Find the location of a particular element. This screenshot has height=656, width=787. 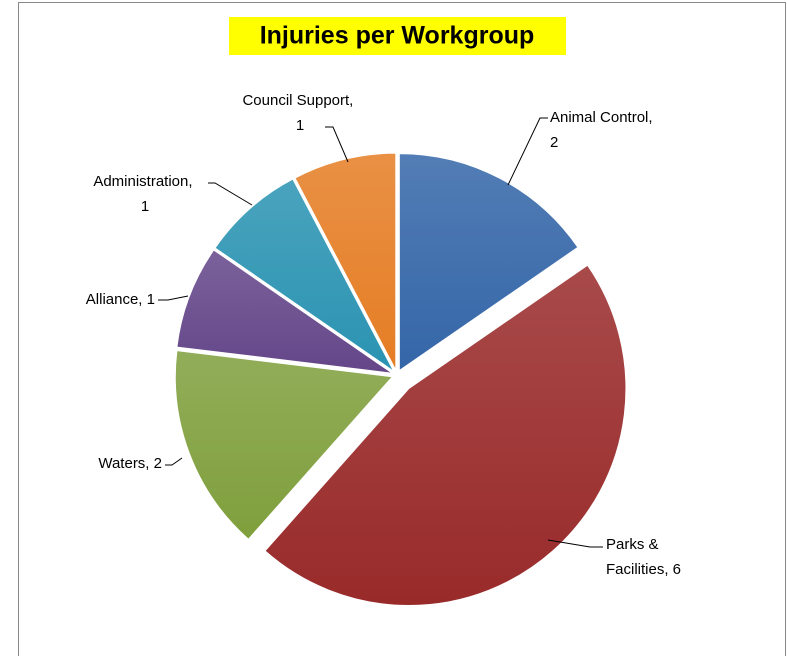

chart-title: Injuries per Workgroup is located at coordinates (397, 36).